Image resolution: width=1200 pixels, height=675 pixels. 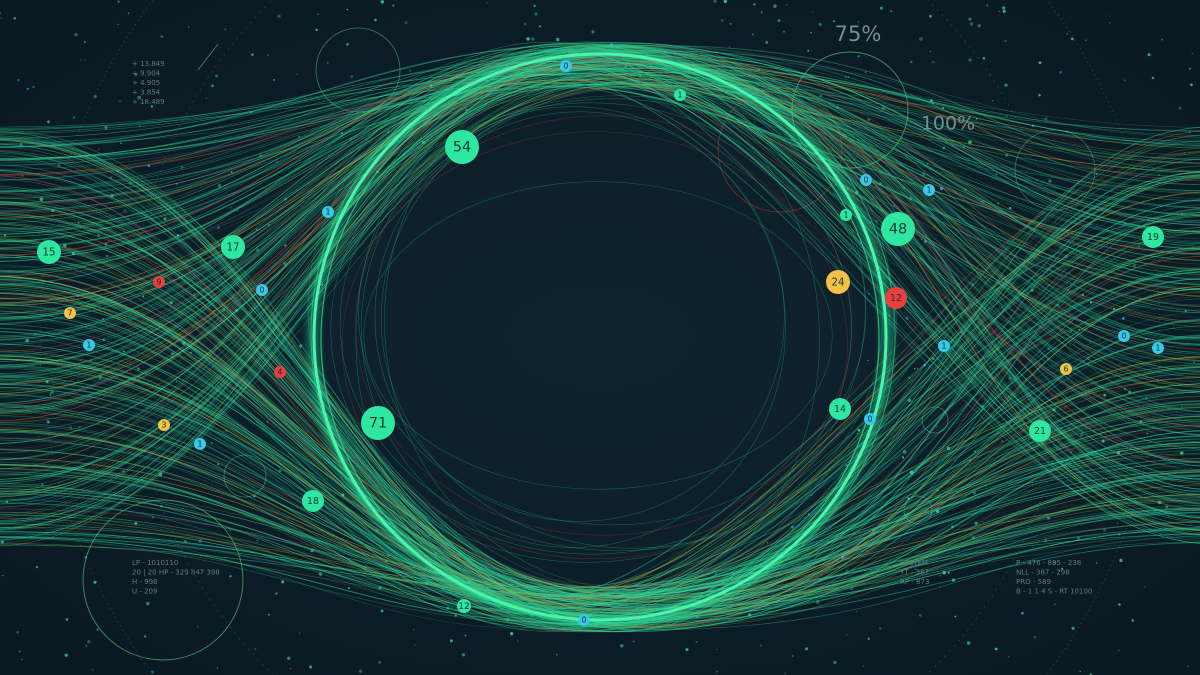 I want to click on node-label: 9, so click(x=159, y=282).